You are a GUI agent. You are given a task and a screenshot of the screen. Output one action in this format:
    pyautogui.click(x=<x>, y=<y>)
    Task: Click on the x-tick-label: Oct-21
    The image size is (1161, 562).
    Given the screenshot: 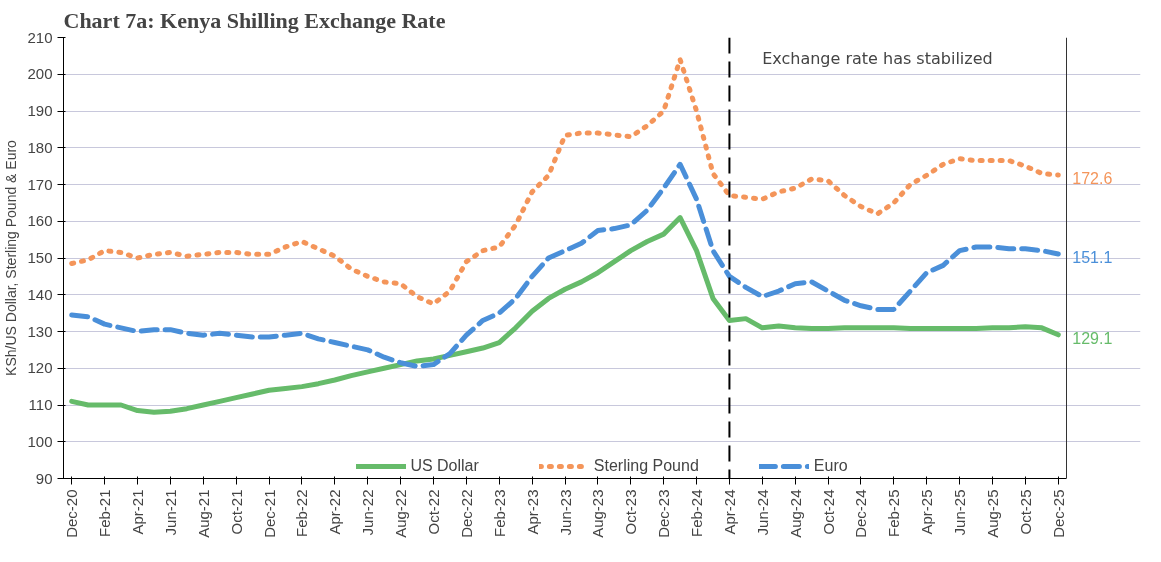 What is the action you would take?
    pyautogui.click(x=236, y=512)
    